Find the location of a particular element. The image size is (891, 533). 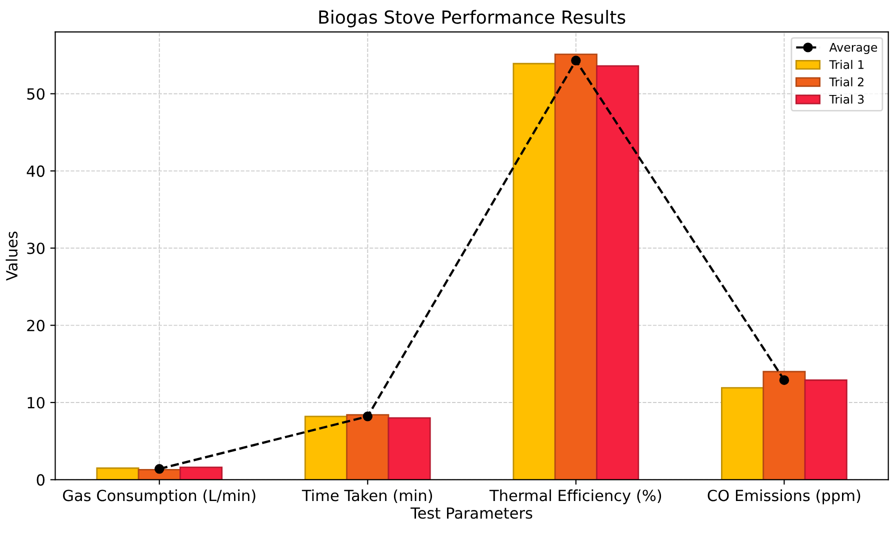

x-tick-label: Thermal Efficiency (%) is located at coordinates (575, 496).